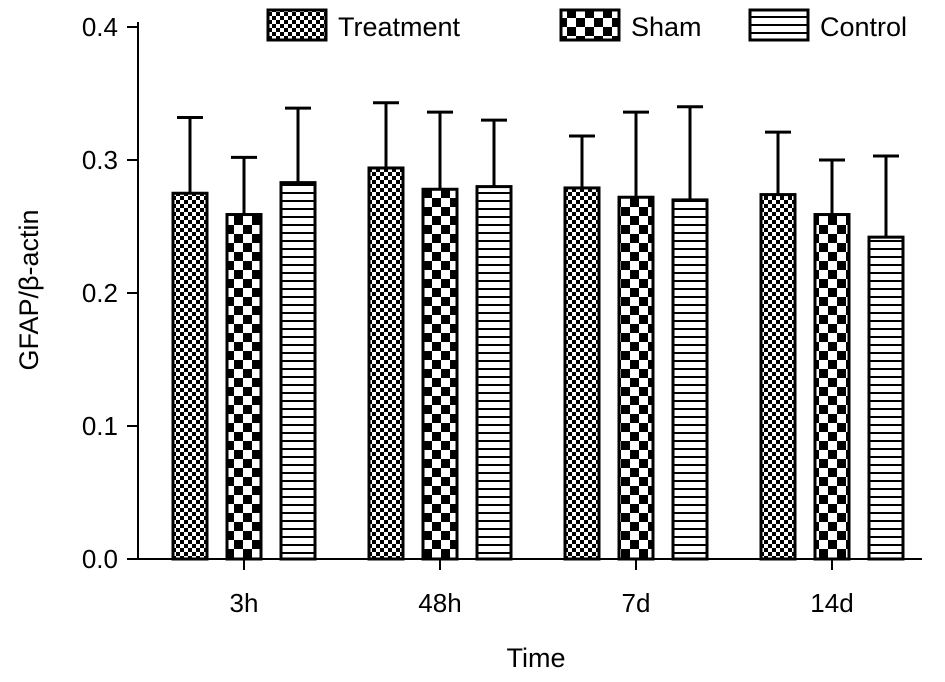 The image size is (945, 682). I want to click on bar-control-48h, so click(494, 373).